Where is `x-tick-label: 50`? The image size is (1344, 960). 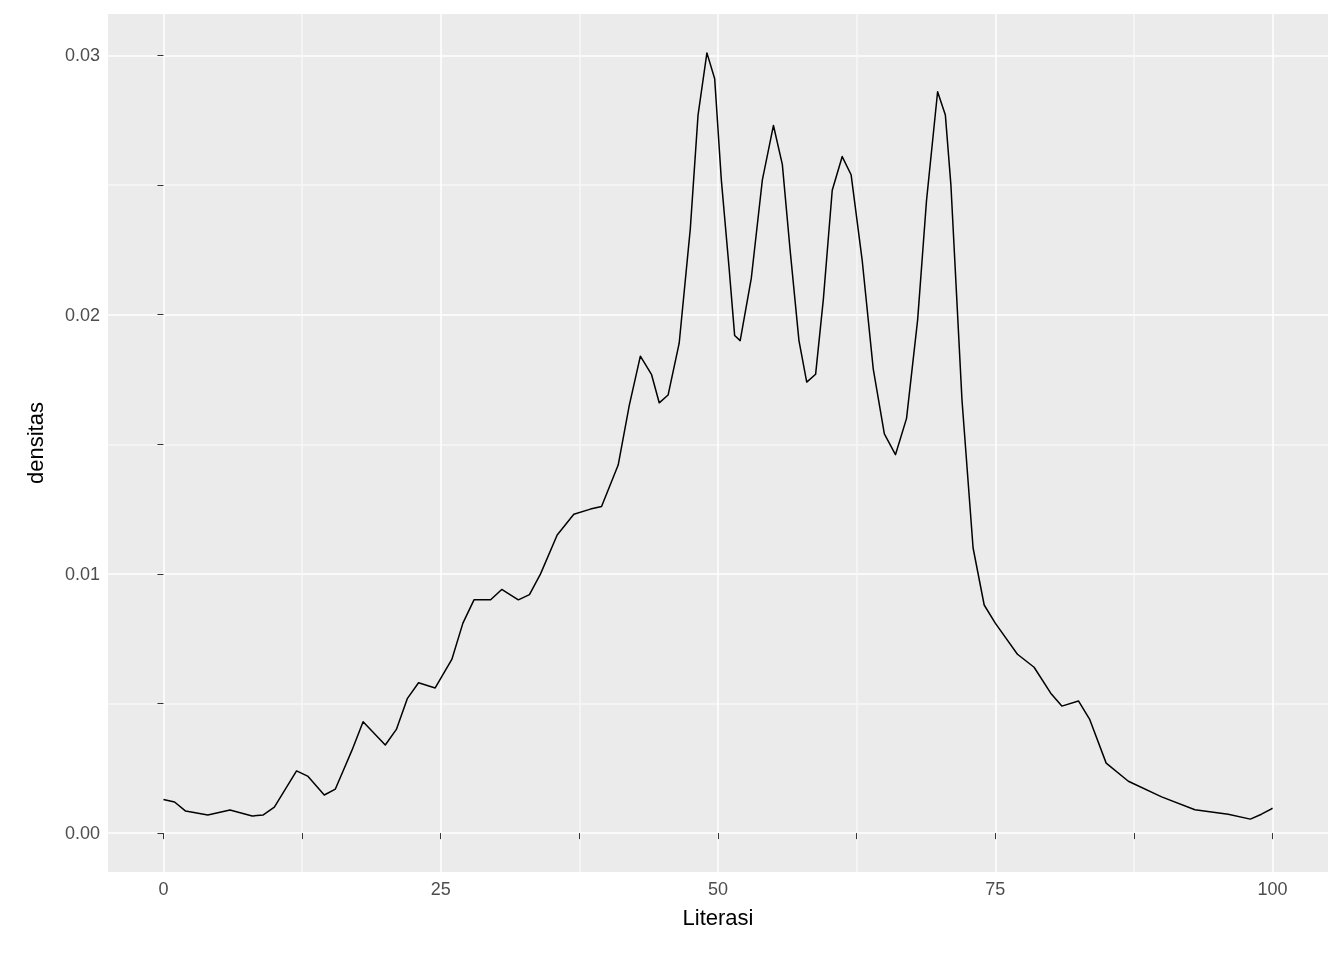 x-tick-label: 50 is located at coordinates (718, 889).